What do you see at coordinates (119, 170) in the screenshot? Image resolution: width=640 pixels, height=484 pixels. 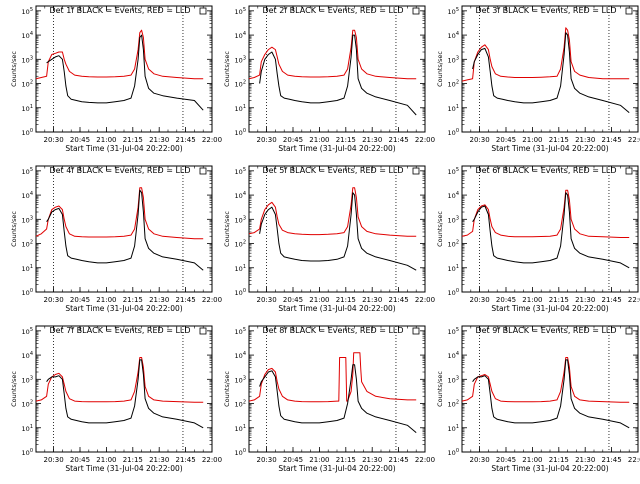 I see `chart-title: Det 4f BLACK = Events, RED = LLD` at bounding box center [119, 170].